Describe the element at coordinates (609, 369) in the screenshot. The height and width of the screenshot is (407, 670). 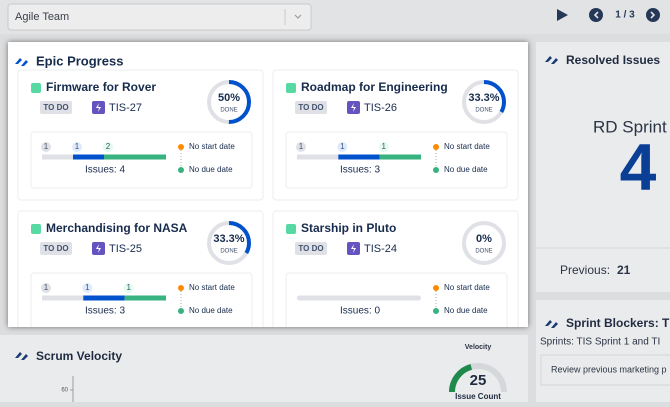
I see `blocker-text: Review previous marketing p` at that location.